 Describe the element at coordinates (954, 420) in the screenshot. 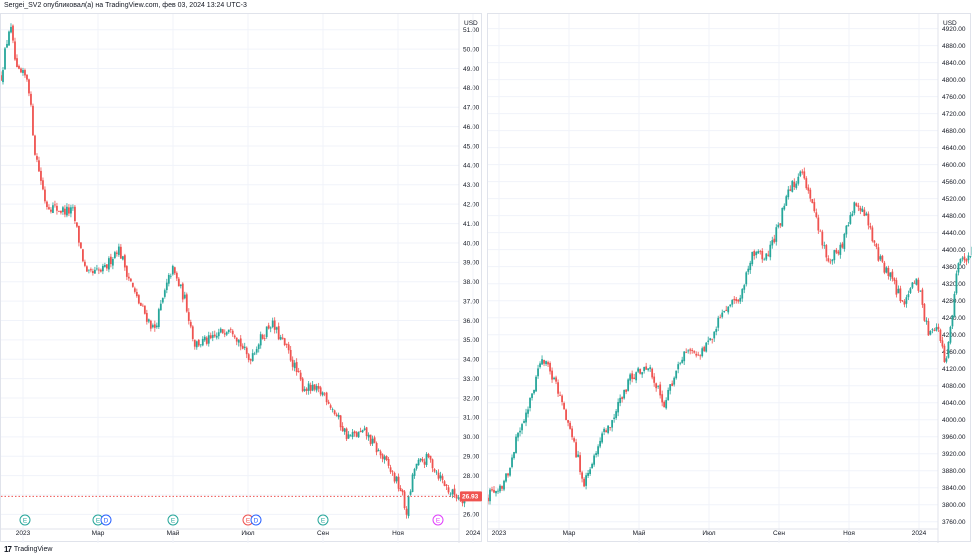

I see `y-tick-label: 4000.00` at that location.